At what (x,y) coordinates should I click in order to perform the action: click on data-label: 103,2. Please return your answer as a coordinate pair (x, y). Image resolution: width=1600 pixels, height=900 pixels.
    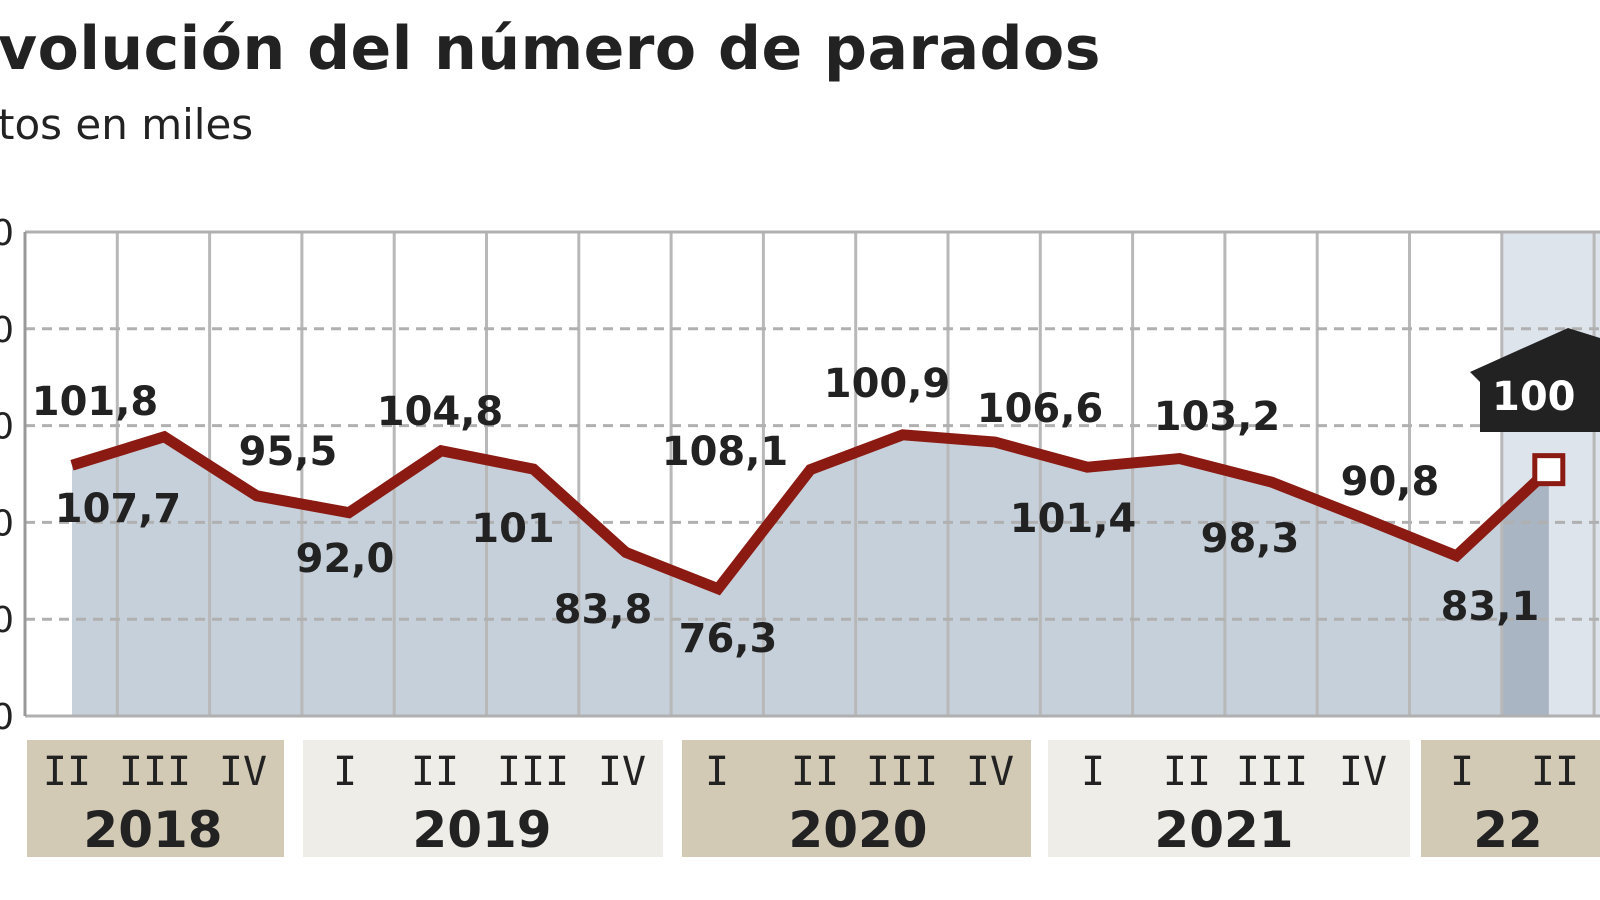
    Looking at the image, I should click on (1217, 417).